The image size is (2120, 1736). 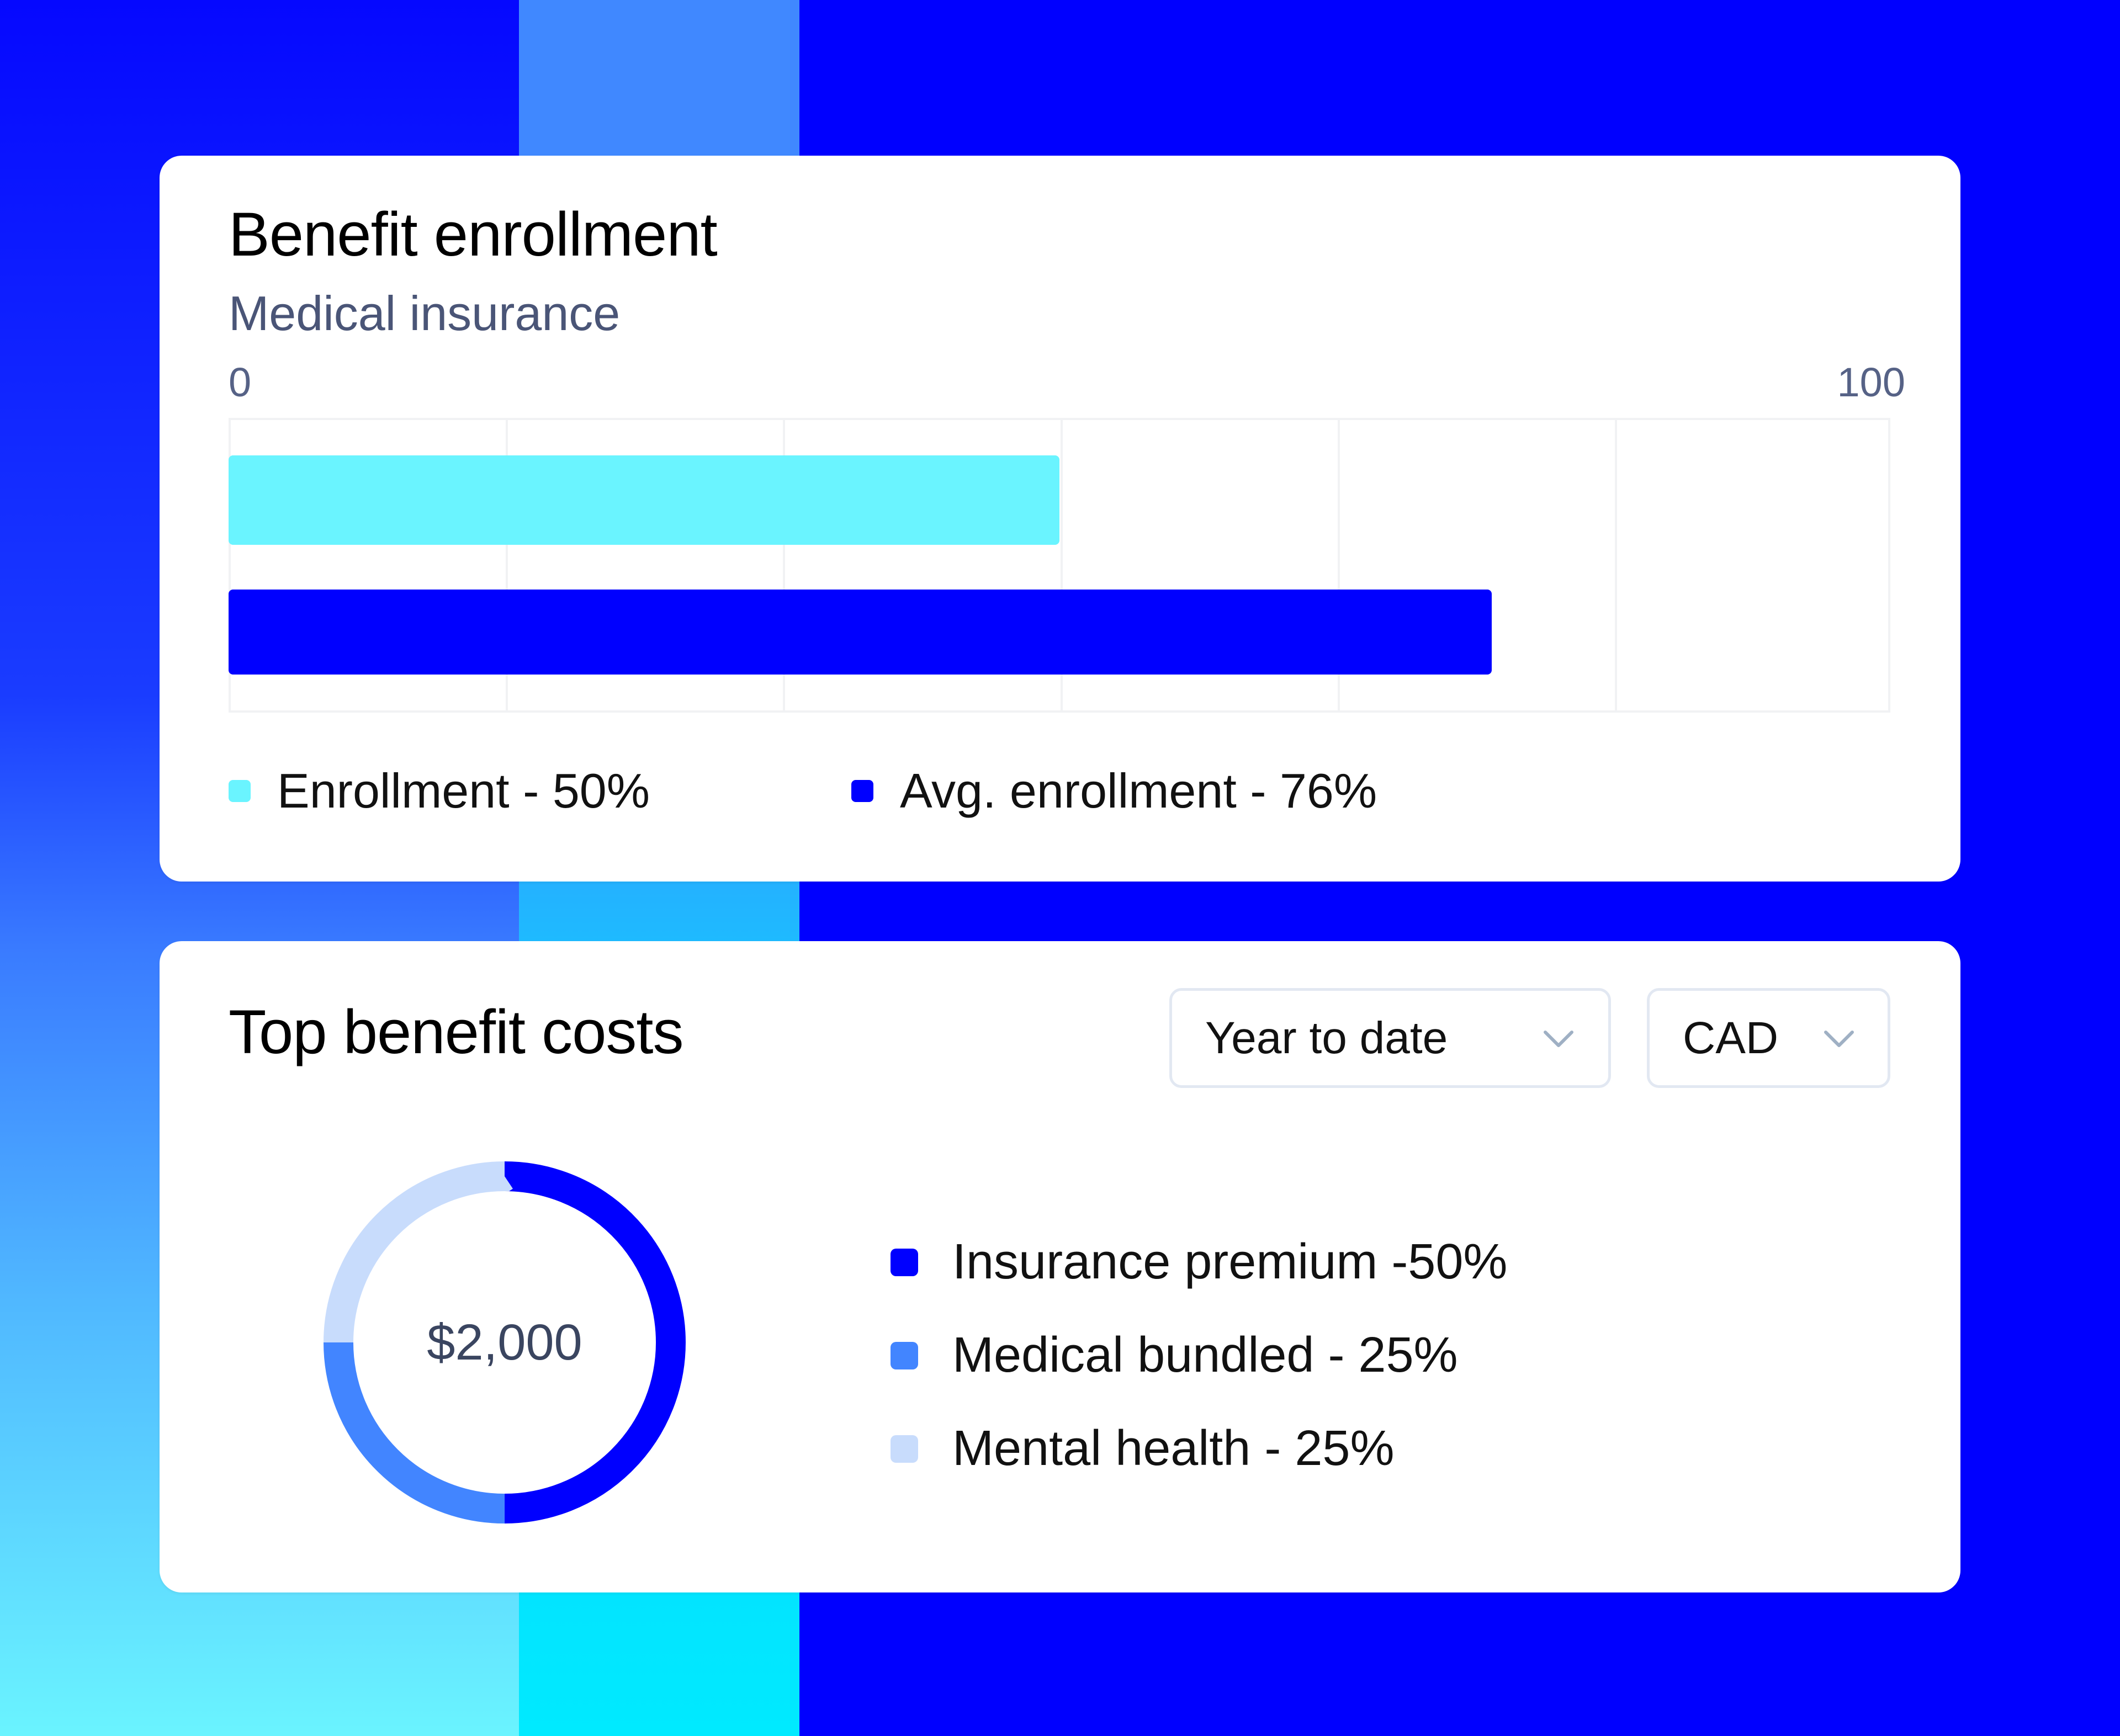 I want to click on avg-enrollment-bar, so click(x=860, y=632).